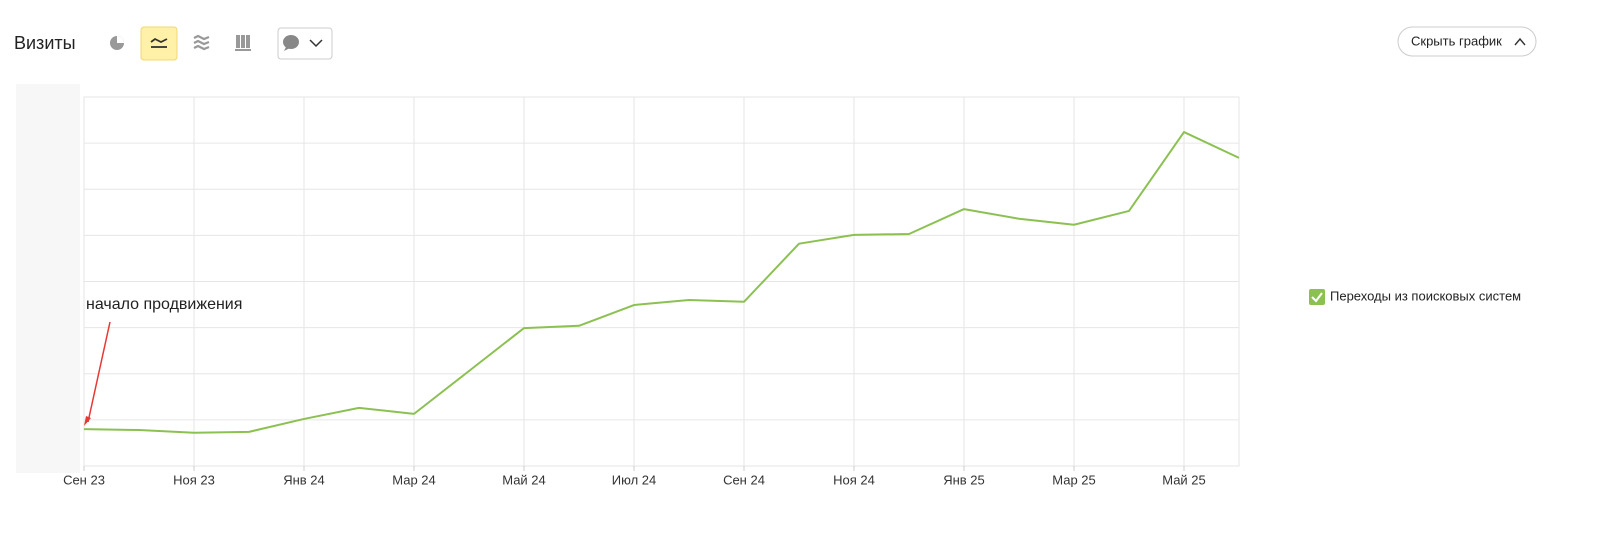 The height and width of the screenshot is (549, 1600). I want to click on x-tick-label: Янв 24, so click(304, 479).